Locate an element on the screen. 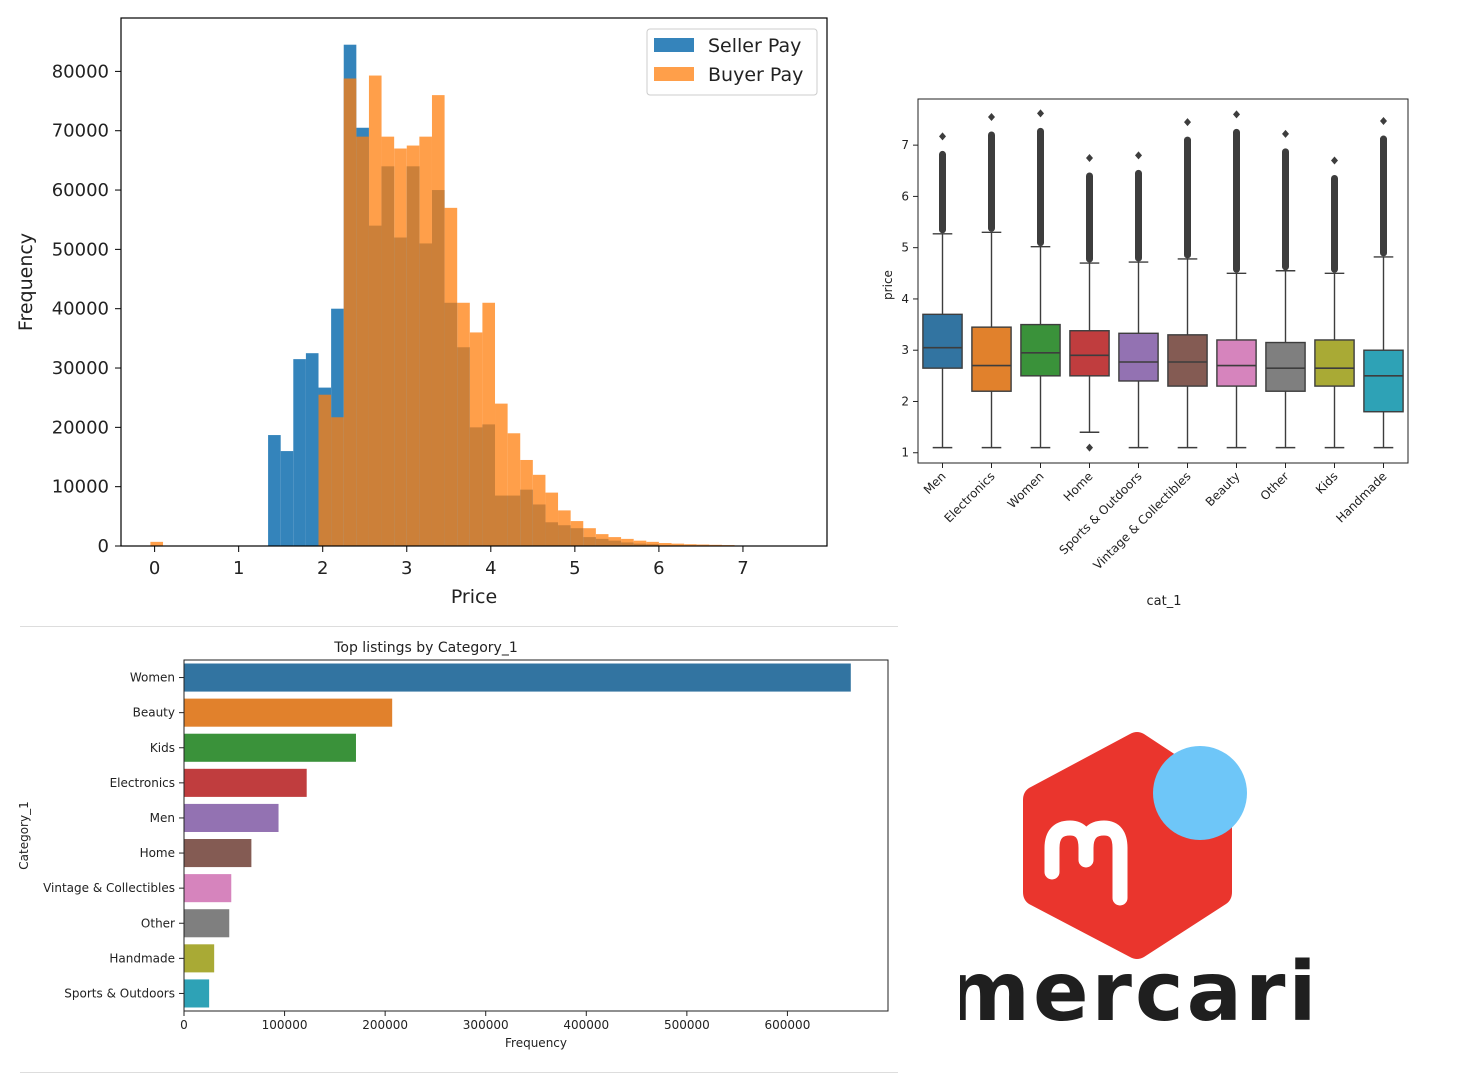 The image size is (1458, 1074). y-tick-label: Sports & Outdoors is located at coordinates (119, 993).